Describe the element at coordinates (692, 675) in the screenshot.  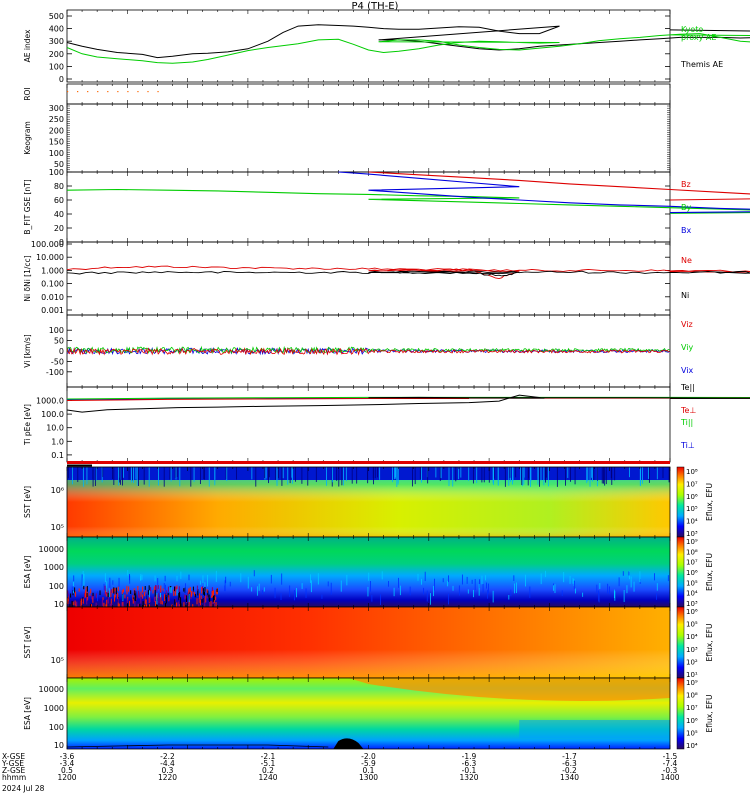
I see `sst-ele-colorbar-tick: 10¹` at that location.